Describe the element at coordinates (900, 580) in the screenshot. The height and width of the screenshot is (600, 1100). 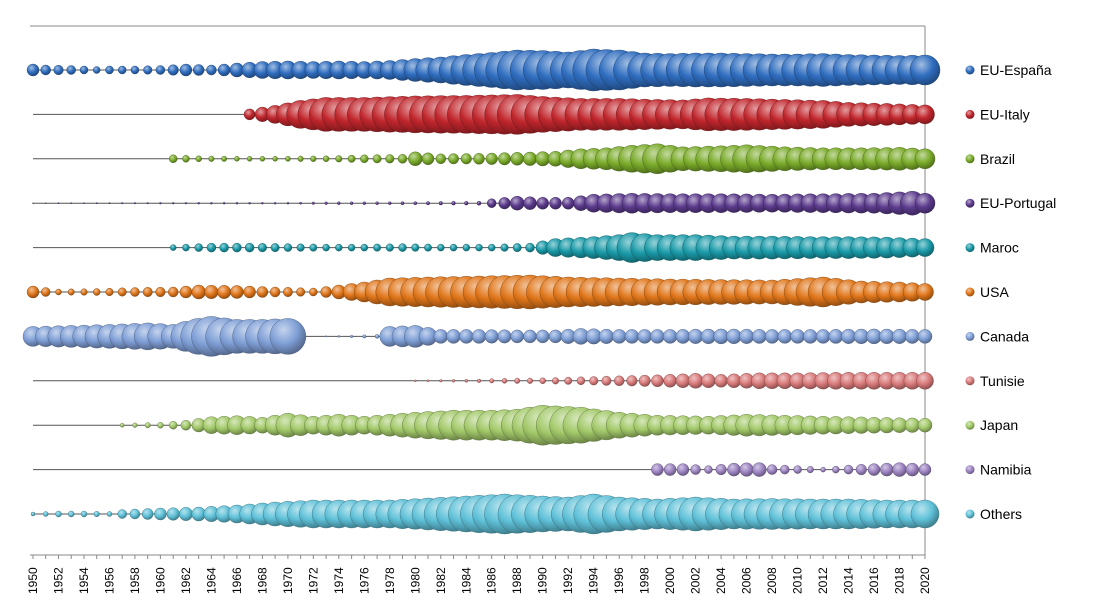
I see `x-tick-label: 2018` at that location.